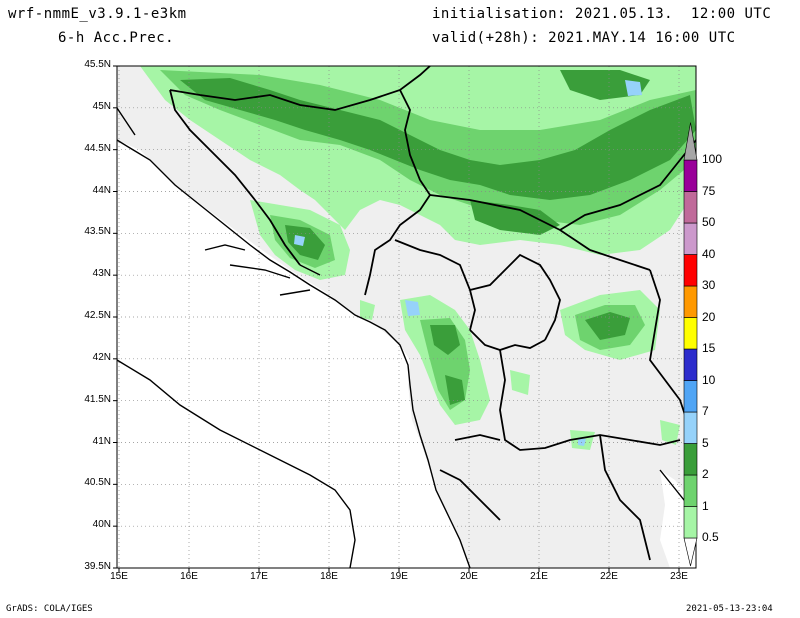  I want to click on latitude-label: 43.5N, so click(97, 232).